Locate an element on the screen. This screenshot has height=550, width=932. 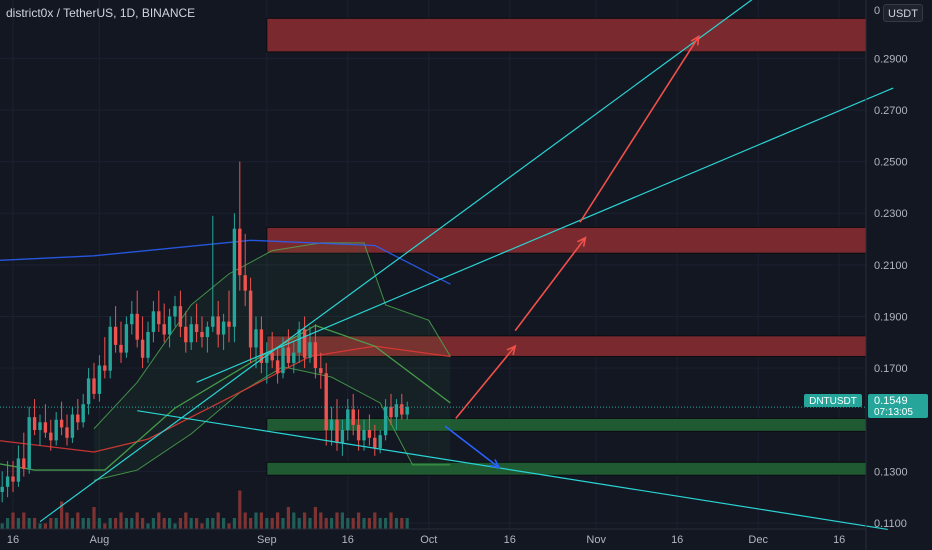
currency-button: USDT is located at coordinates (903, 13).